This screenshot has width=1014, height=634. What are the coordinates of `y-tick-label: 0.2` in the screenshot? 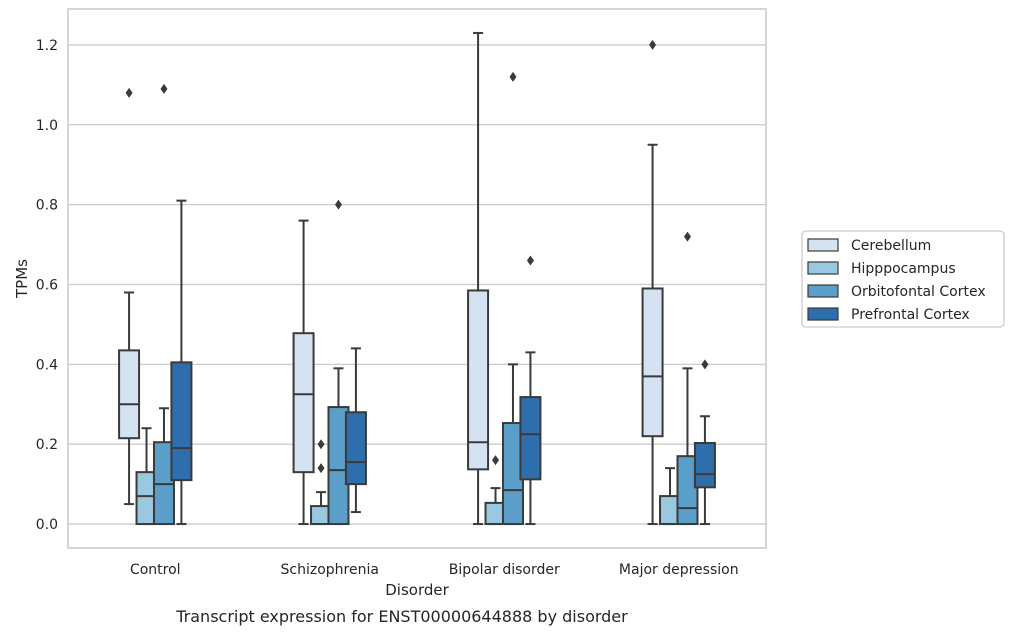 It's located at (47, 445).